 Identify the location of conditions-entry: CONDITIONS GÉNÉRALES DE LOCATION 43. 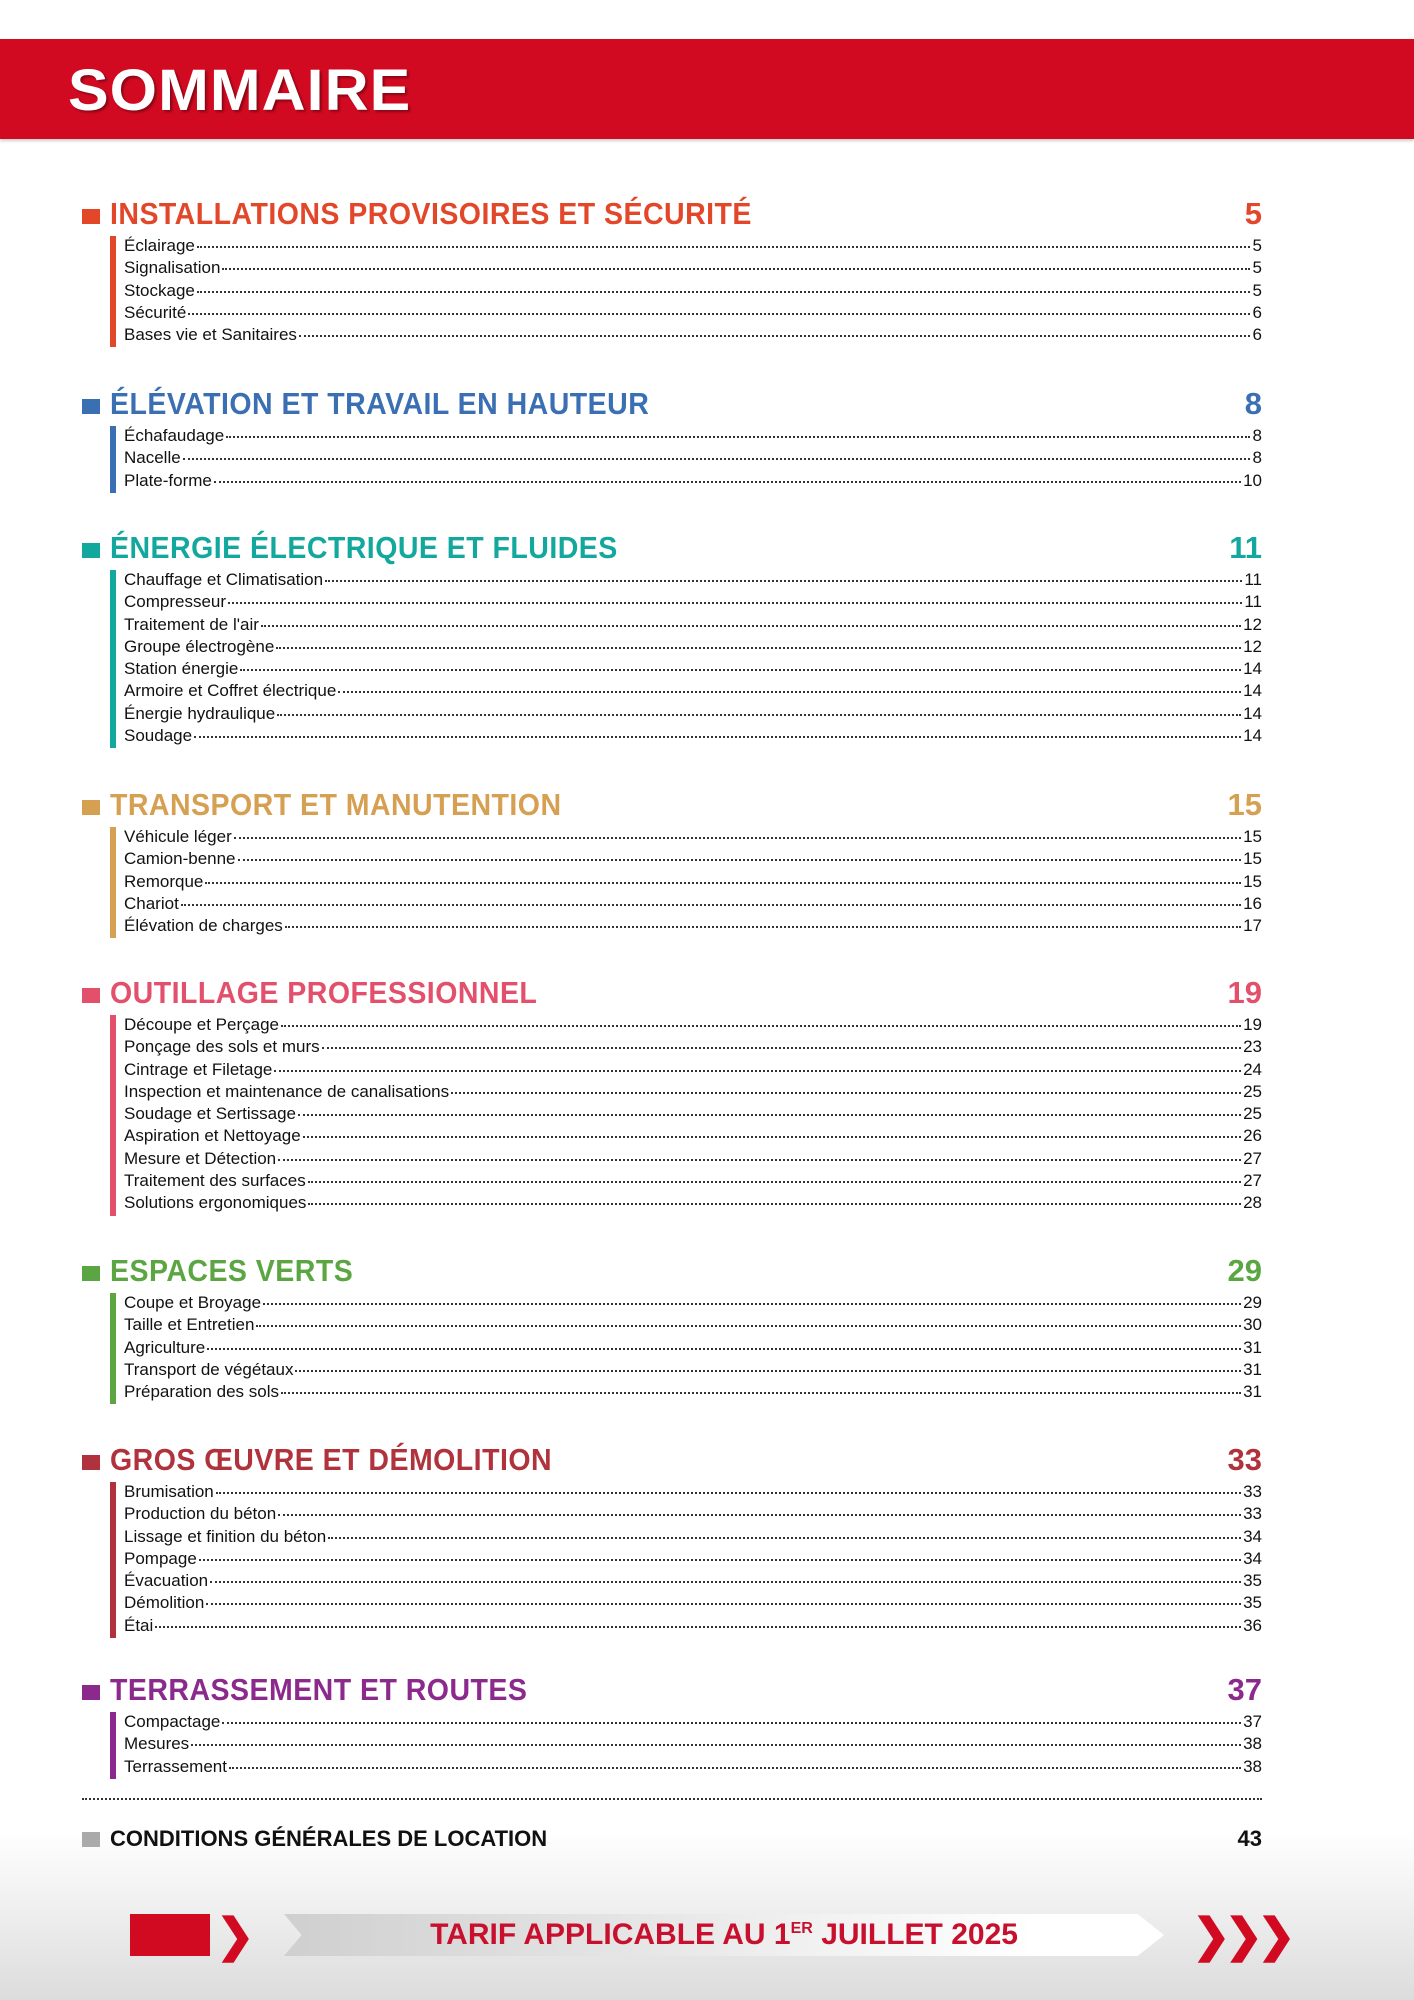
(672, 1839).